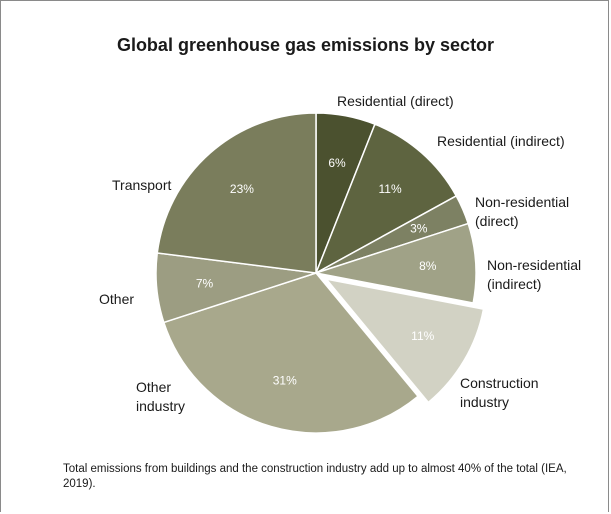 The height and width of the screenshot is (514, 611). Describe the element at coordinates (522, 211) in the screenshot. I see `slice-category-label: Non-residential (direct)` at that location.